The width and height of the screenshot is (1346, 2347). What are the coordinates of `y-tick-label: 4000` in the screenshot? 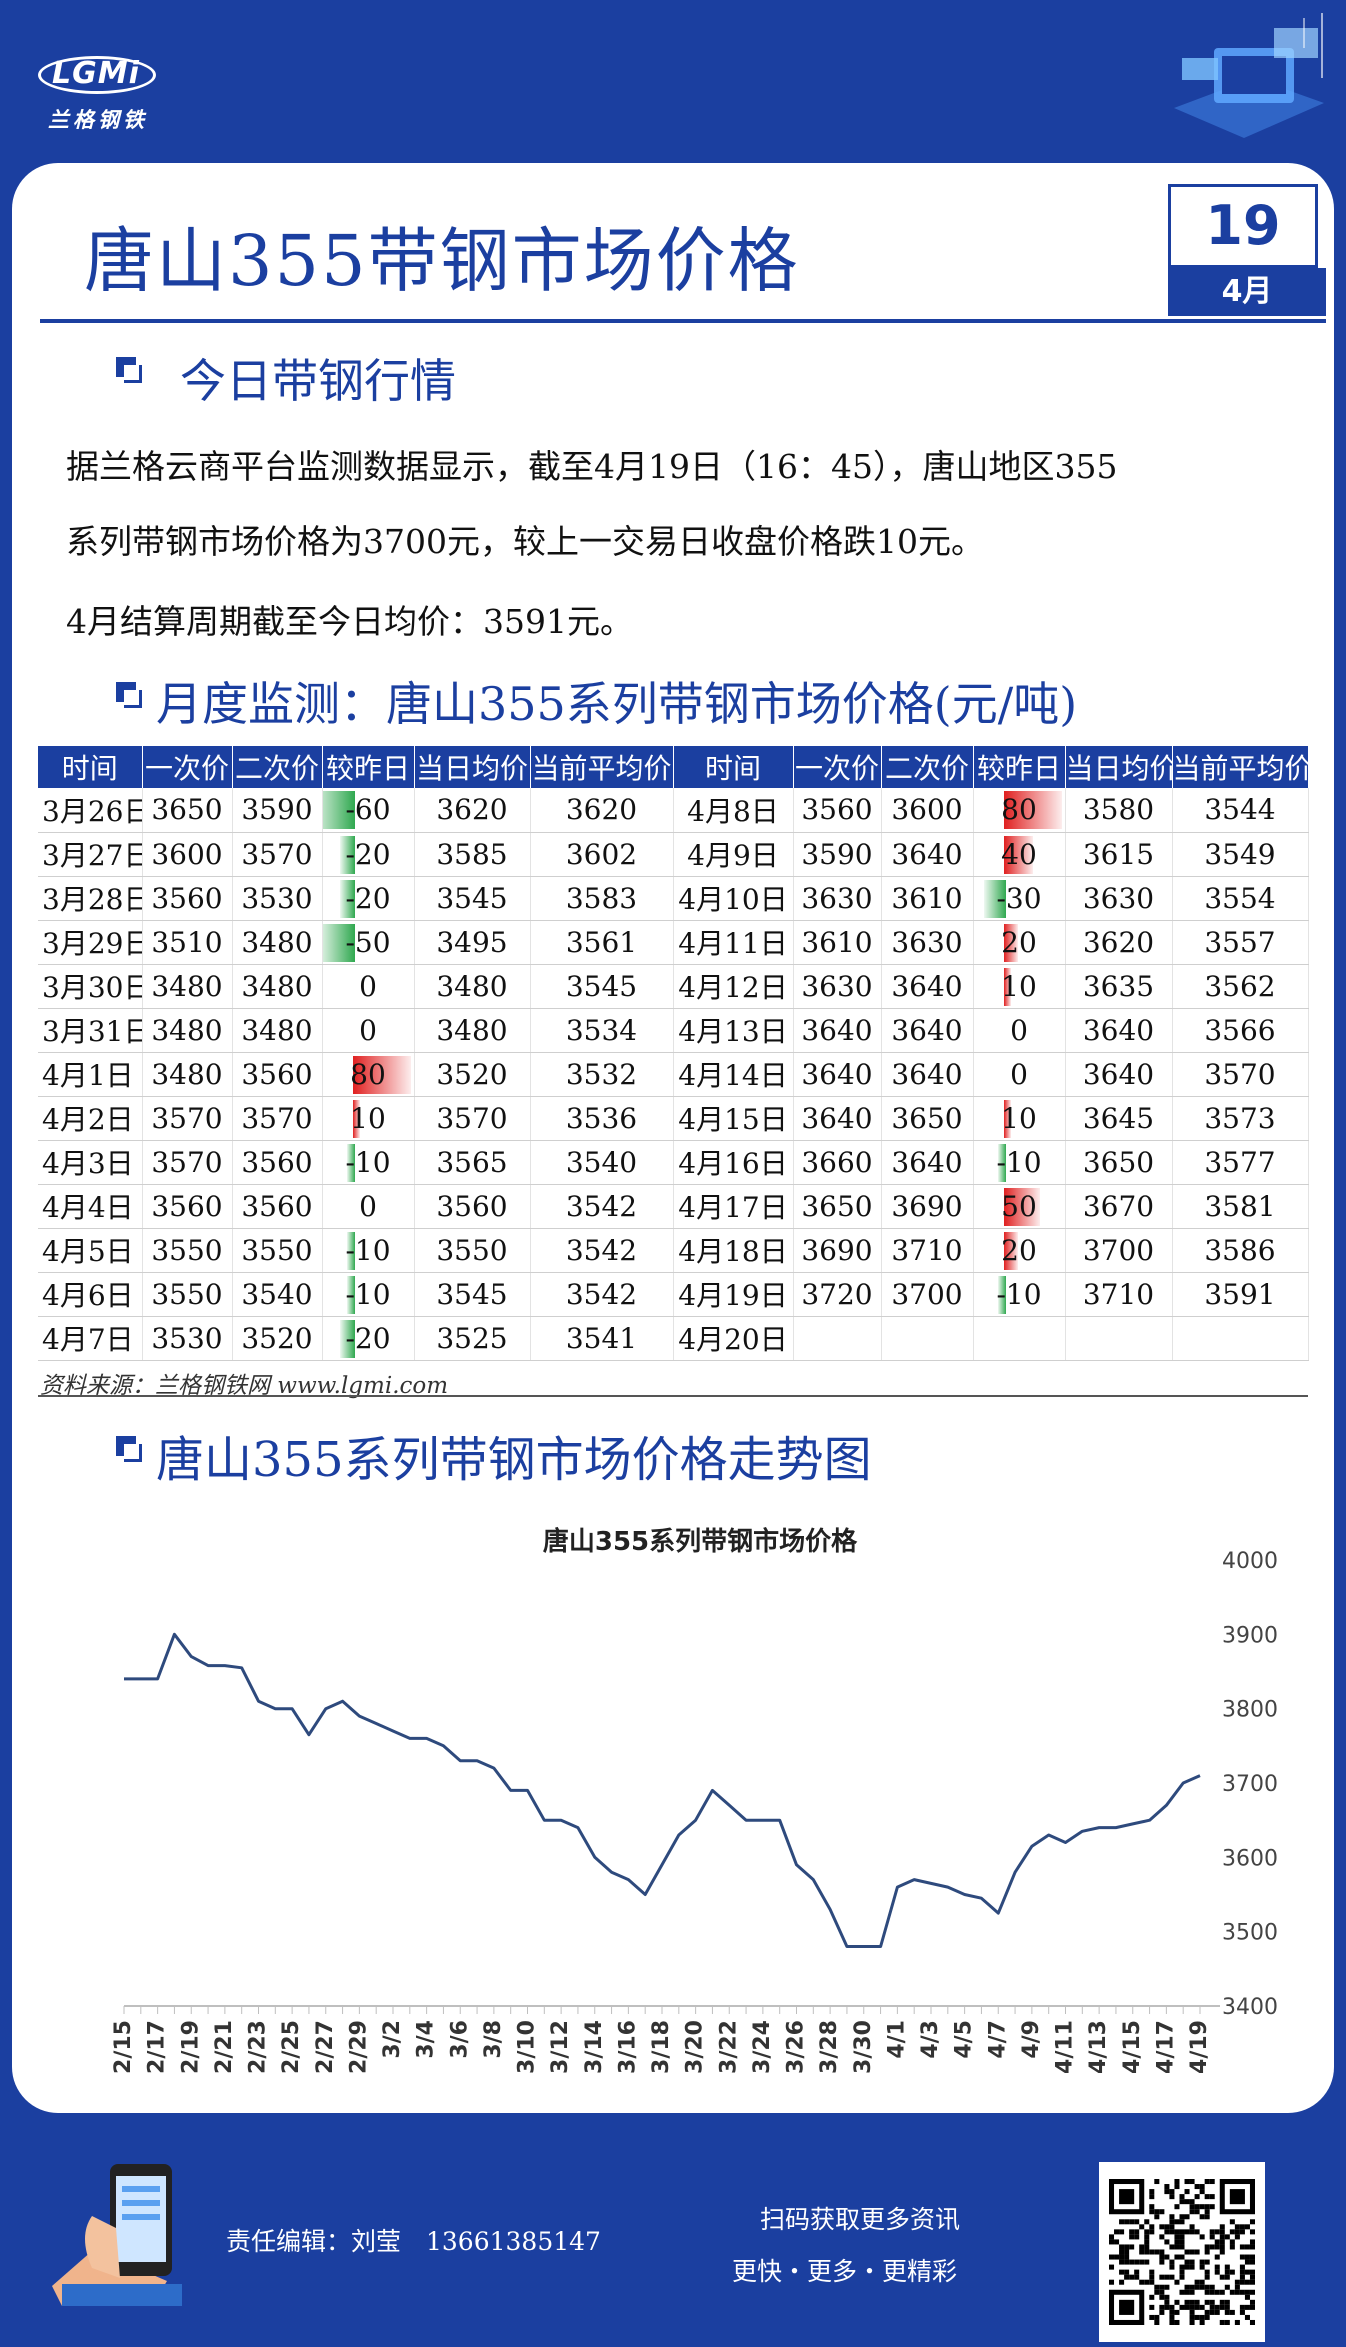 It's located at (1250, 1561).